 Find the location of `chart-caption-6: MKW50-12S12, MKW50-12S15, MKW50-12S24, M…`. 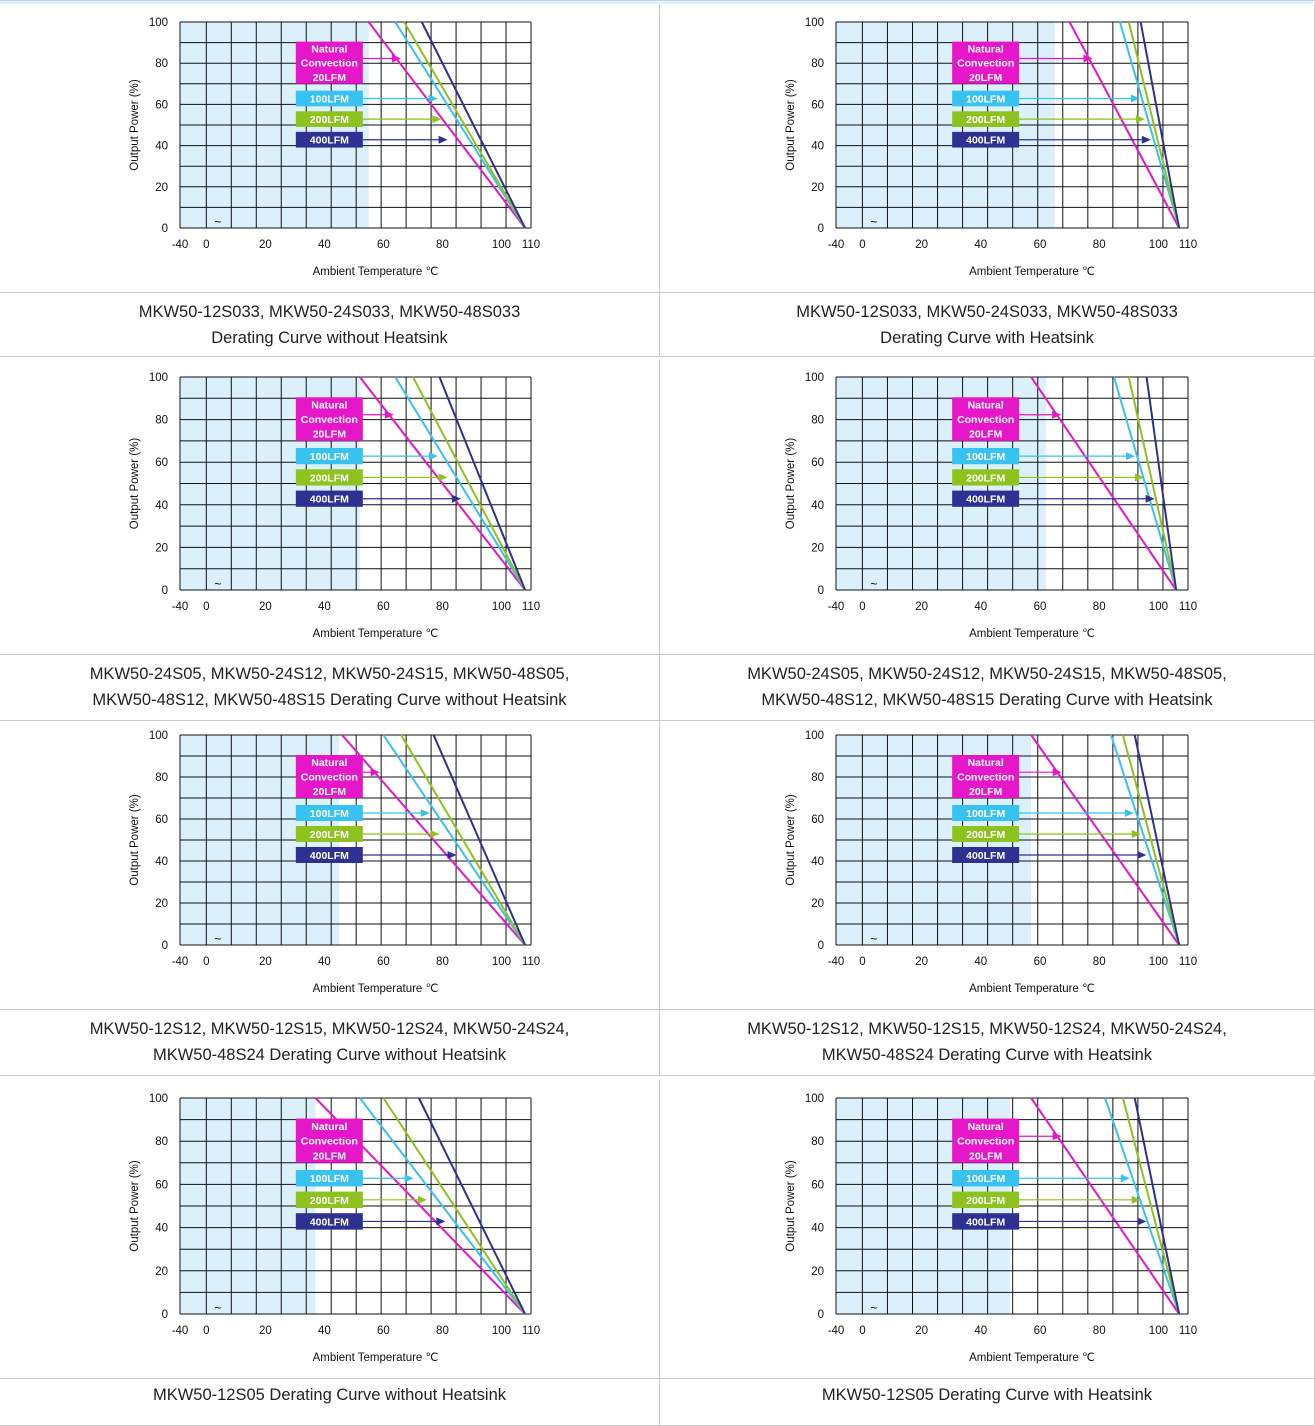

chart-caption-6: MKW50-12S12, MKW50-12S15, MKW50-12S24, M… is located at coordinates (987, 1043).